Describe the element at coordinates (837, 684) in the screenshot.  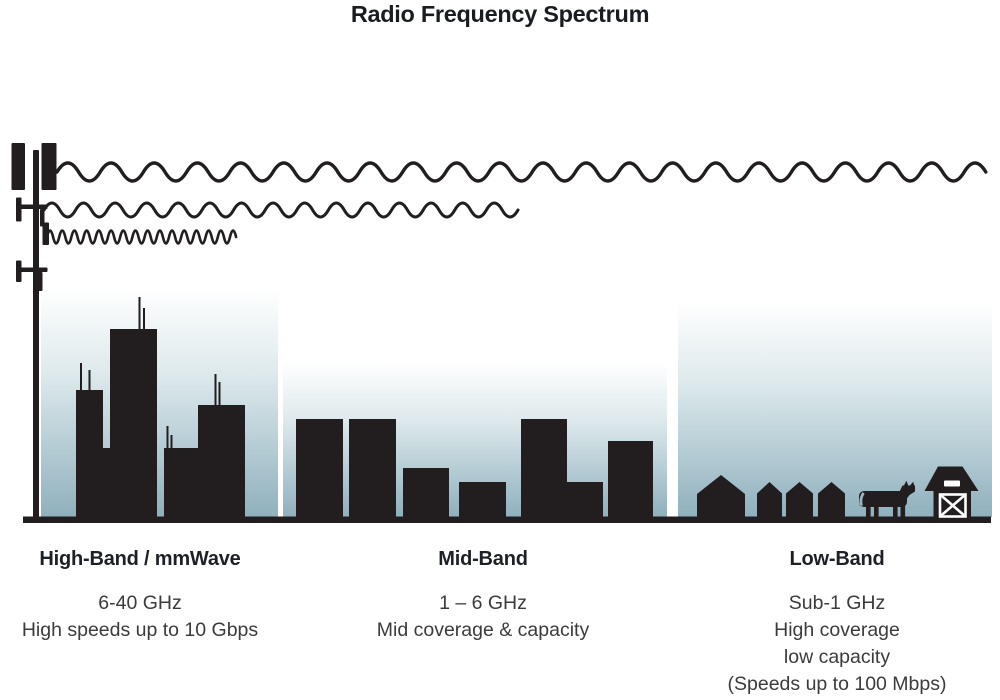
I see `low-band-speed: (Speeds up to 100 Mbps)` at that location.